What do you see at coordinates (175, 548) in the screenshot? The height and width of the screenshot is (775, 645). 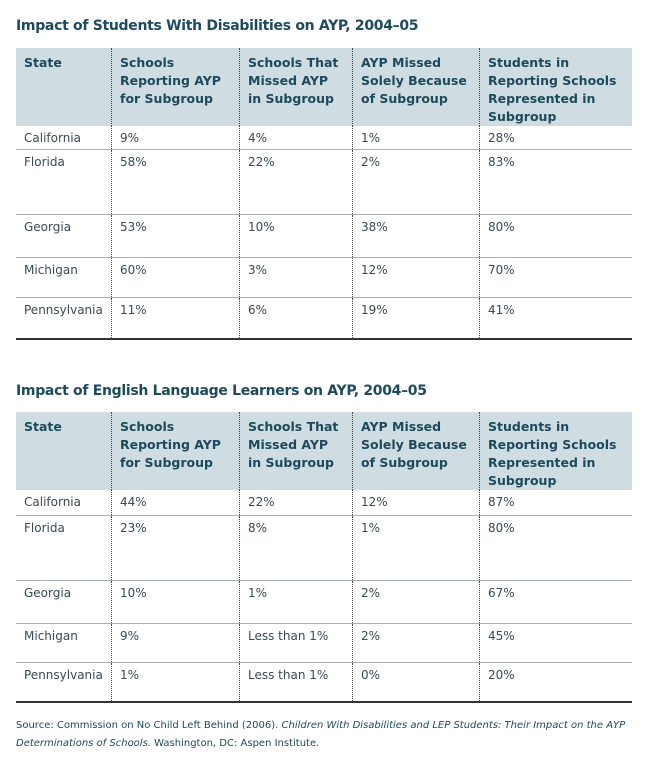 I see `table-cell: 23%` at bounding box center [175, 548].